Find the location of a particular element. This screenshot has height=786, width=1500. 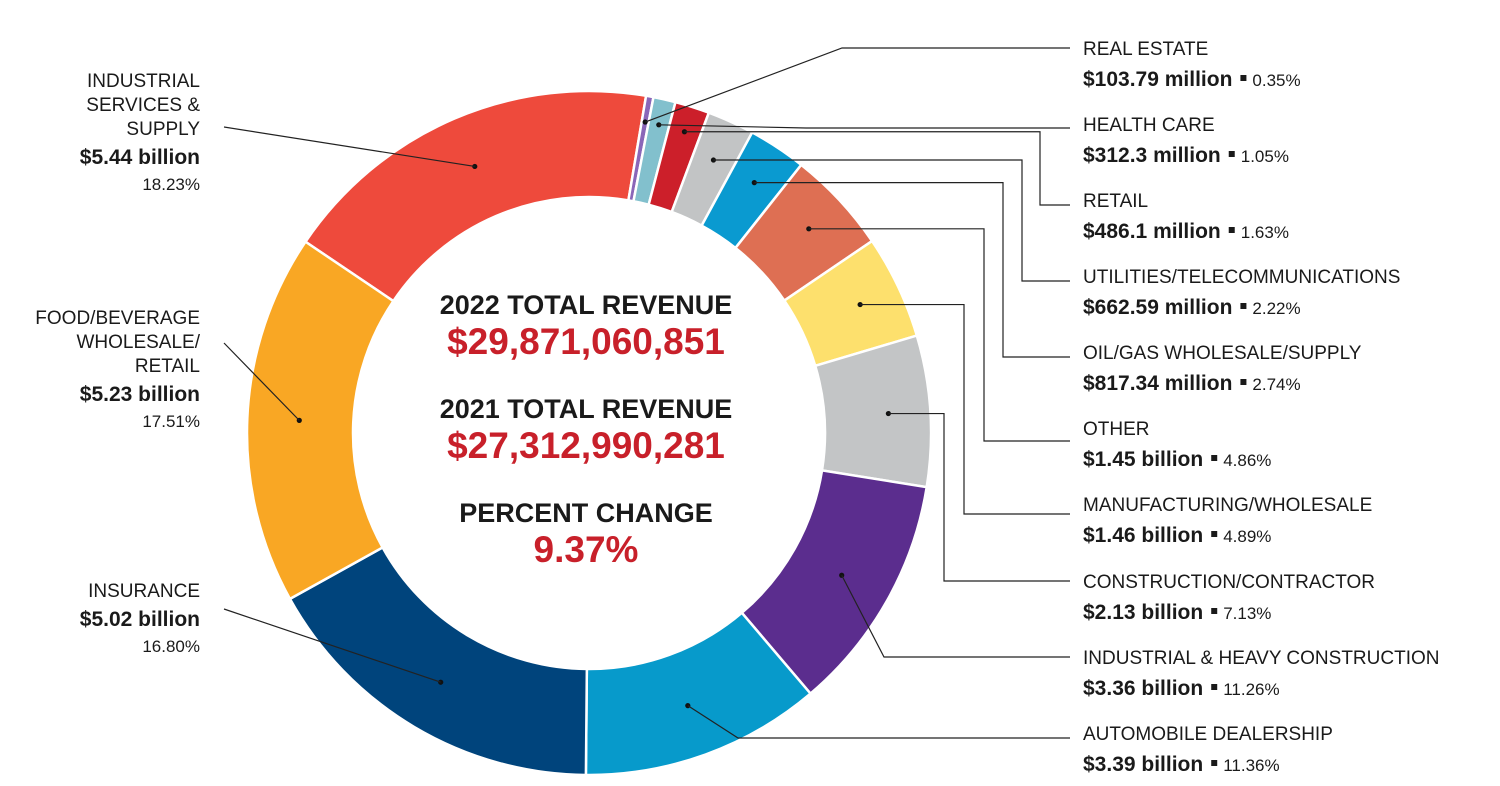

label-value: $5.02 billion is located at coordinates (140, 619).